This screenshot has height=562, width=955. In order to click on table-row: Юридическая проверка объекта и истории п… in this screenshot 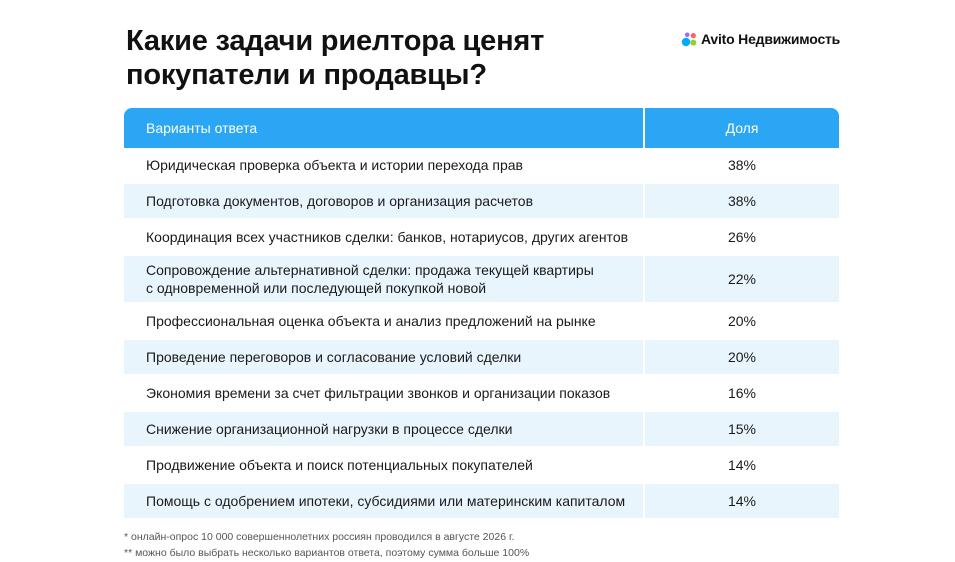, I will do `click(481, 165)`.